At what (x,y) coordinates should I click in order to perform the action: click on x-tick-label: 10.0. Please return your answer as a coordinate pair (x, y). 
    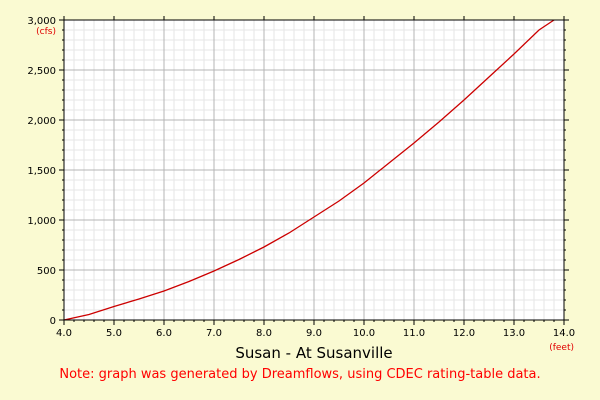
    Looking at the image, I should click on (364, 333).